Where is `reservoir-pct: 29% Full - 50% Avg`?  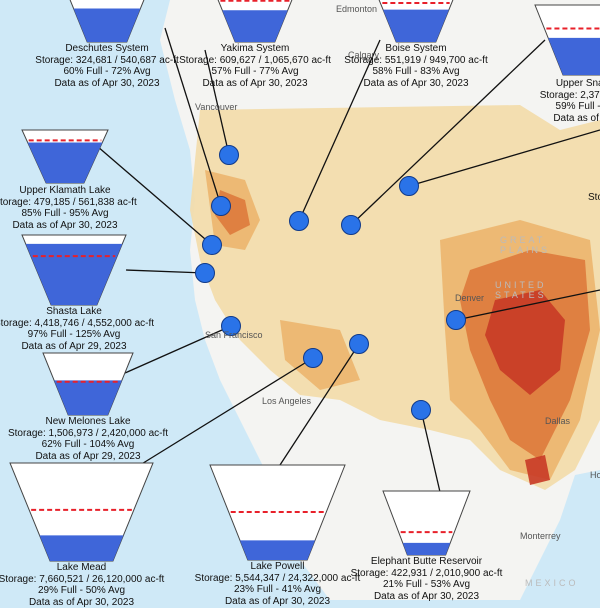
reservoir-pct: 29% Full - 50% Avg is located at coordinates (82, 591).